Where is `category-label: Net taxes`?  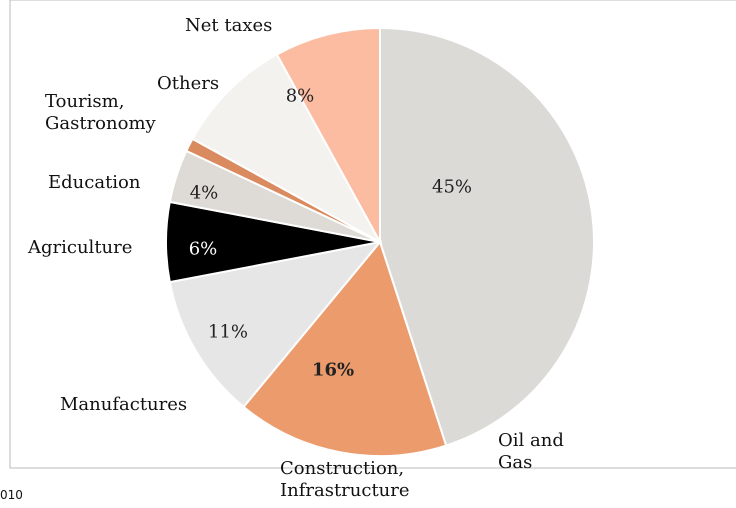 category-label: Net taxes is located at coordinates (229, 25).